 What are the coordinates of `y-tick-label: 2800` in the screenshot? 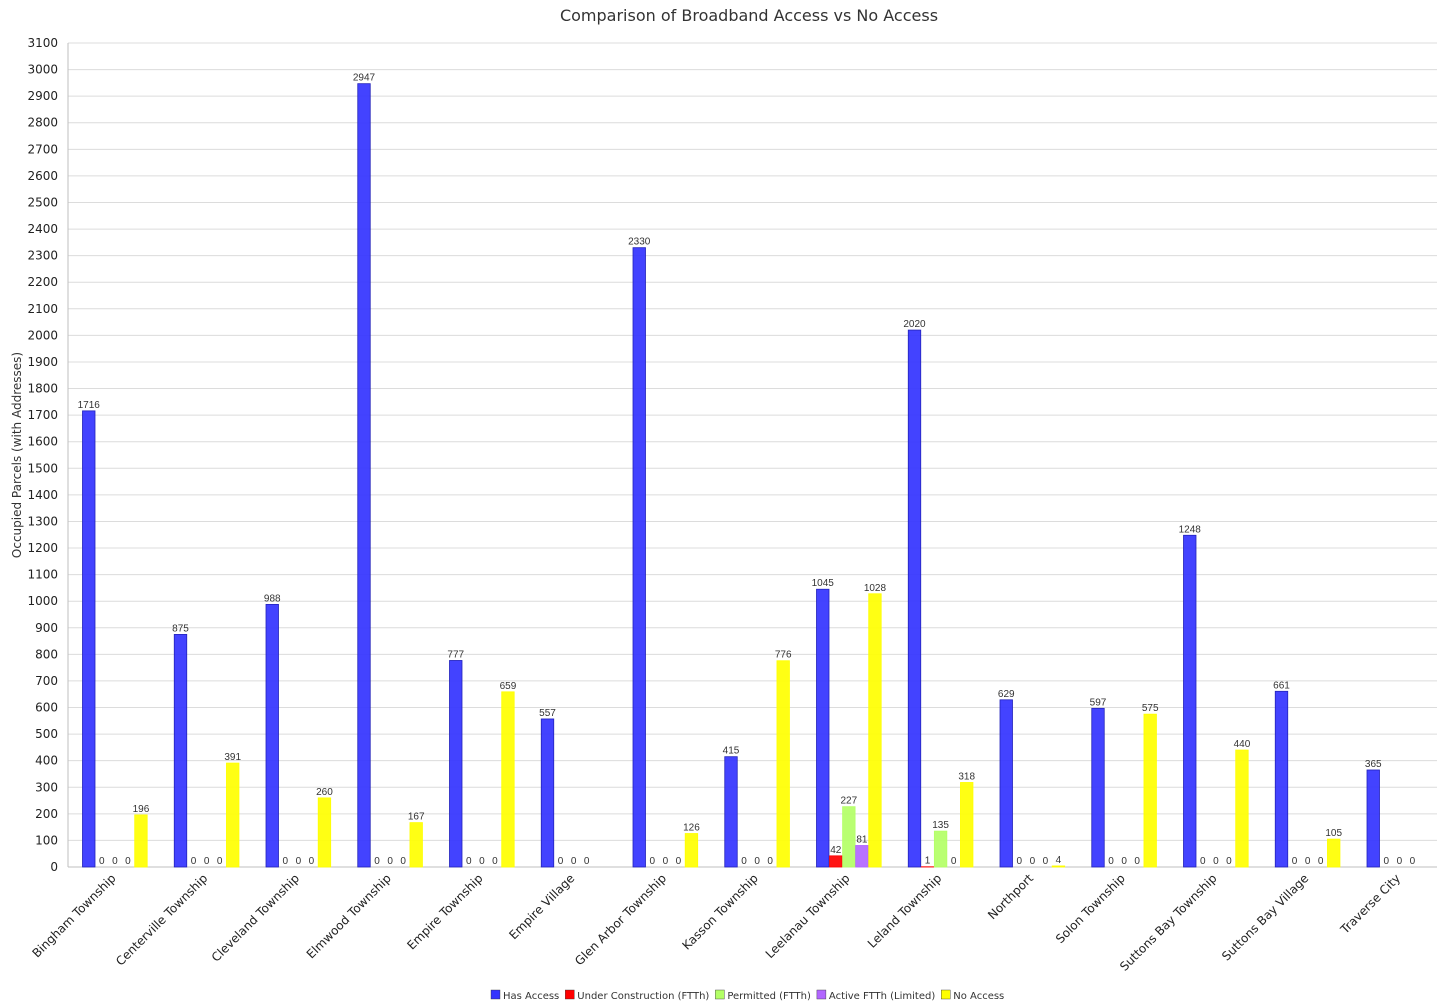 It's located at (42, 123).